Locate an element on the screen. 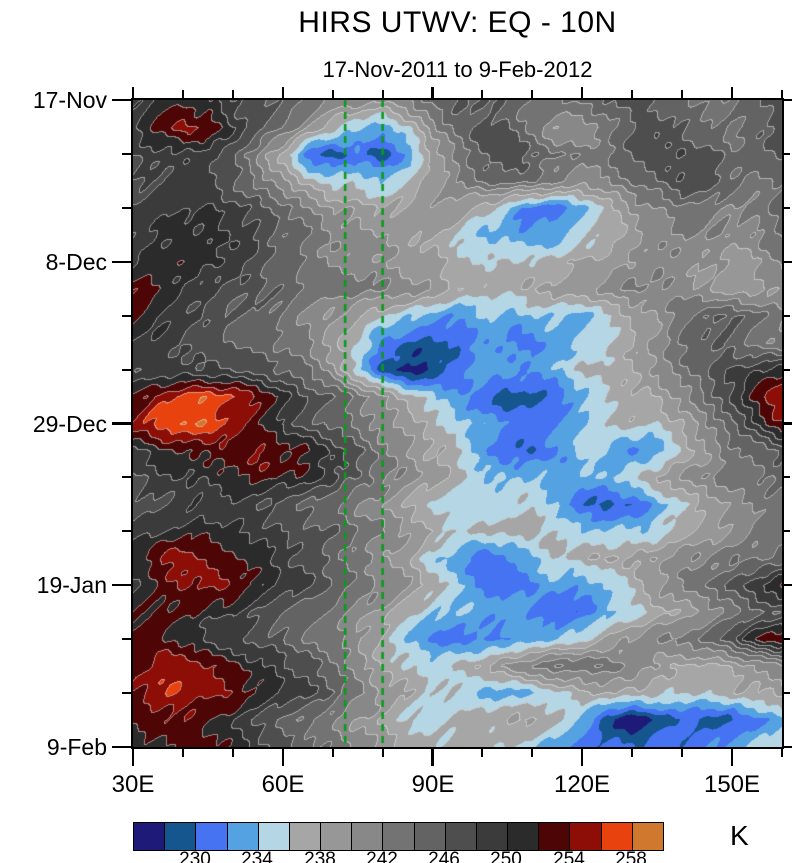 This screenshot has height=863, width=800. xtick-label-90e: 90E is located at coordinates (433, 784).